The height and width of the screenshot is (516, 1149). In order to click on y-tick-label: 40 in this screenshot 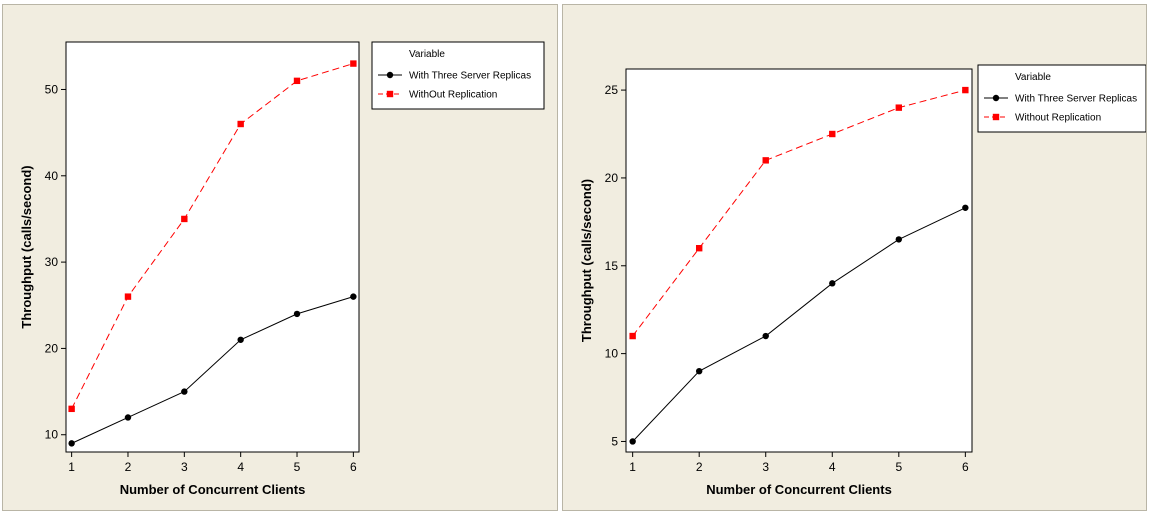, I will do `click(52, 176)`.